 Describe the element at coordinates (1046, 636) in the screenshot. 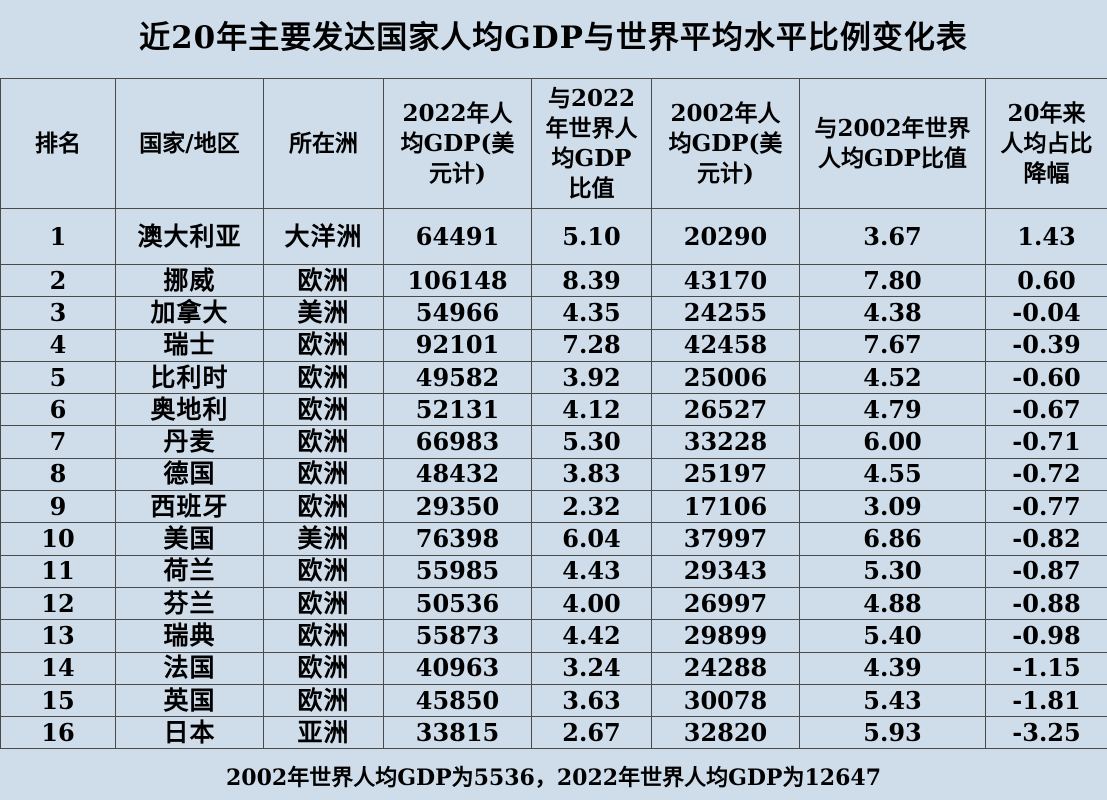

I see `cell-decline: -0.98` at that location.